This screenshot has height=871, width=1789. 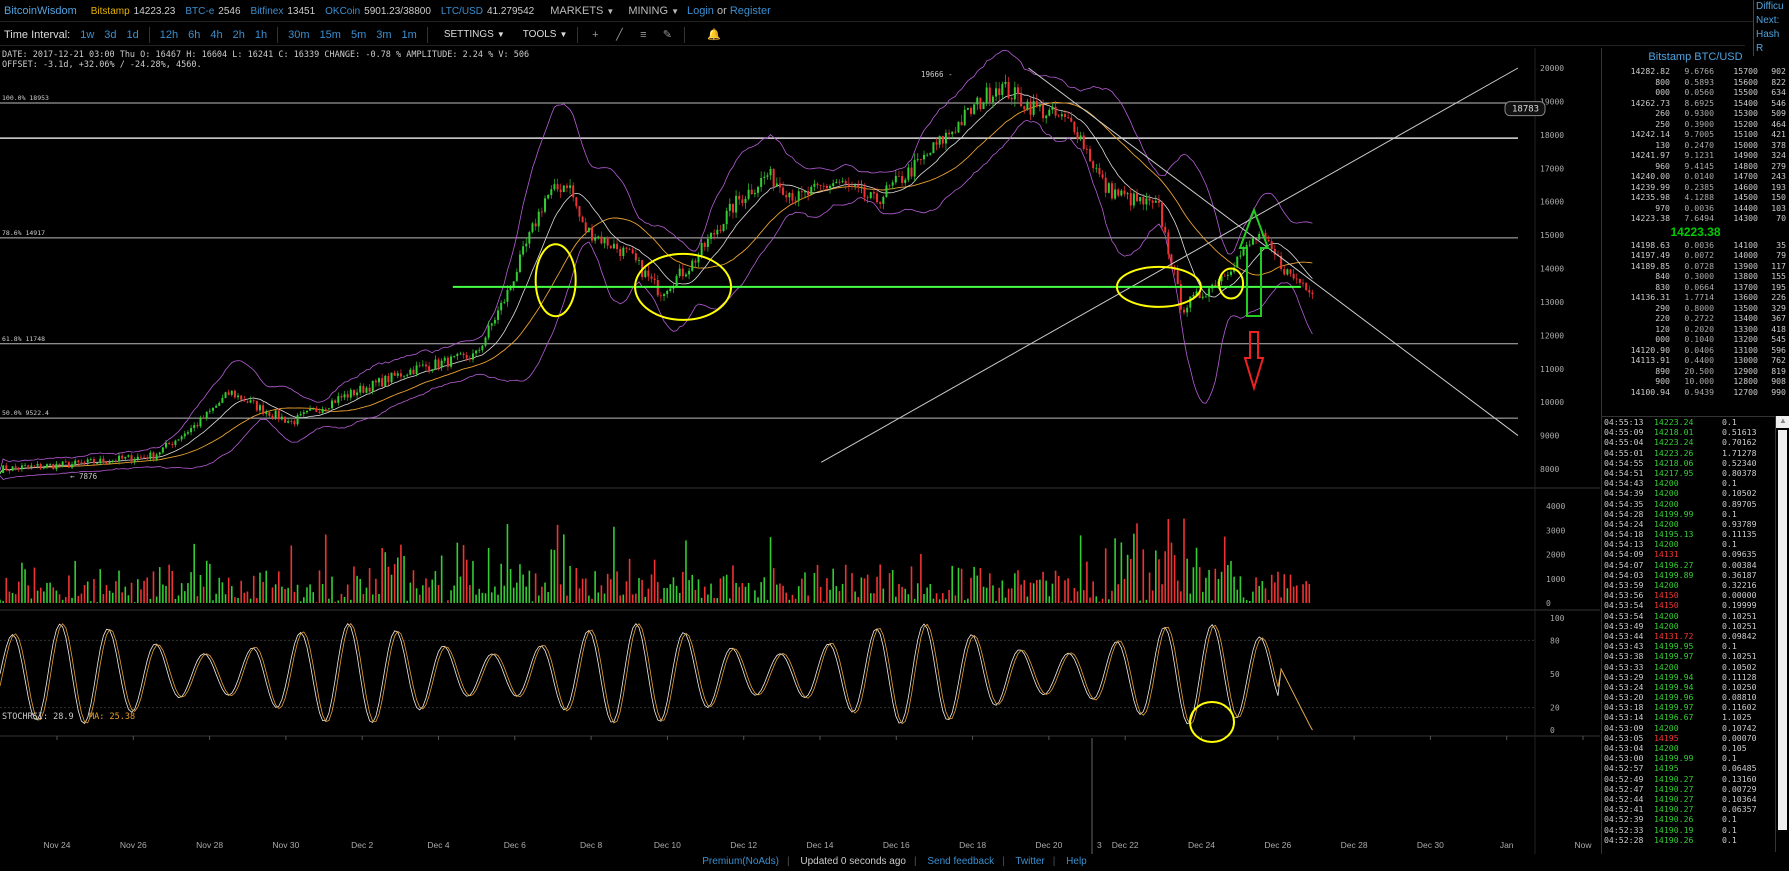 What do you see at coordinates (648, 10) in the screenshot?
I see `mining-menu-label: MINING` at bounding box center [648, 10].